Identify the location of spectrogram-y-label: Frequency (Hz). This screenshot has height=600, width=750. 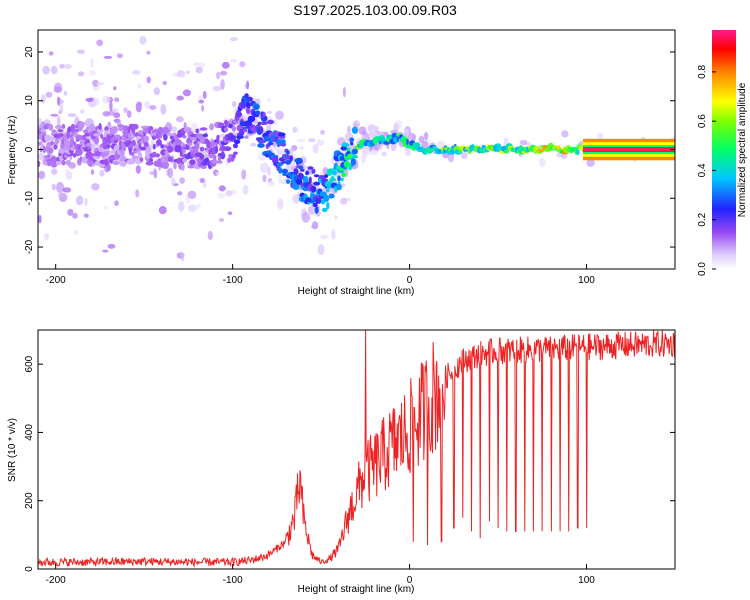
(12, 150).